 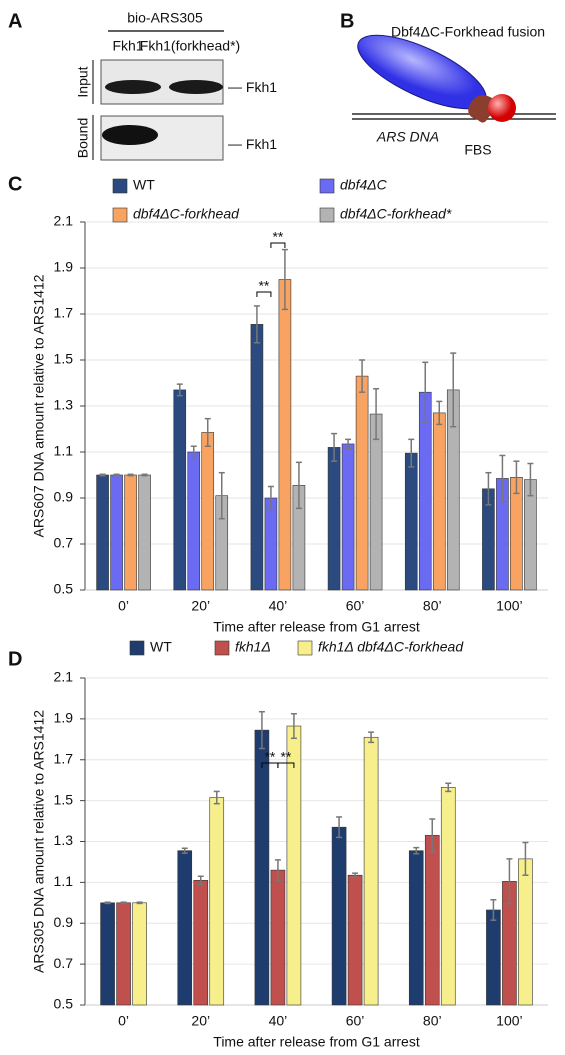 What do you see at coordinates (64, 451) in the screenshot?
I see `y-tick-label: 1.1` at bounding box center [64, 451].